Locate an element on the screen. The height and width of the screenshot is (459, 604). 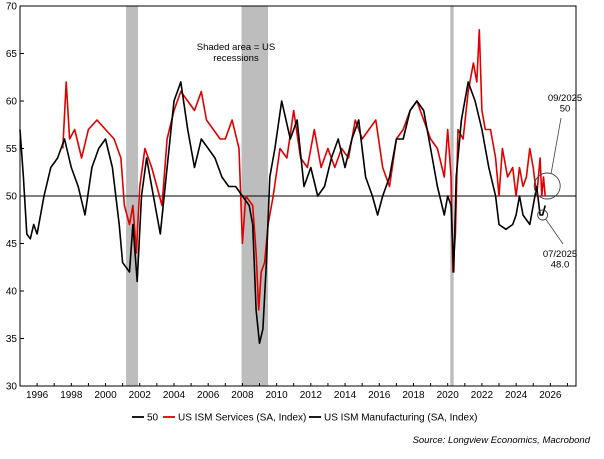
manufacturing-label: 48.0 is located at coordinates (560, 265).